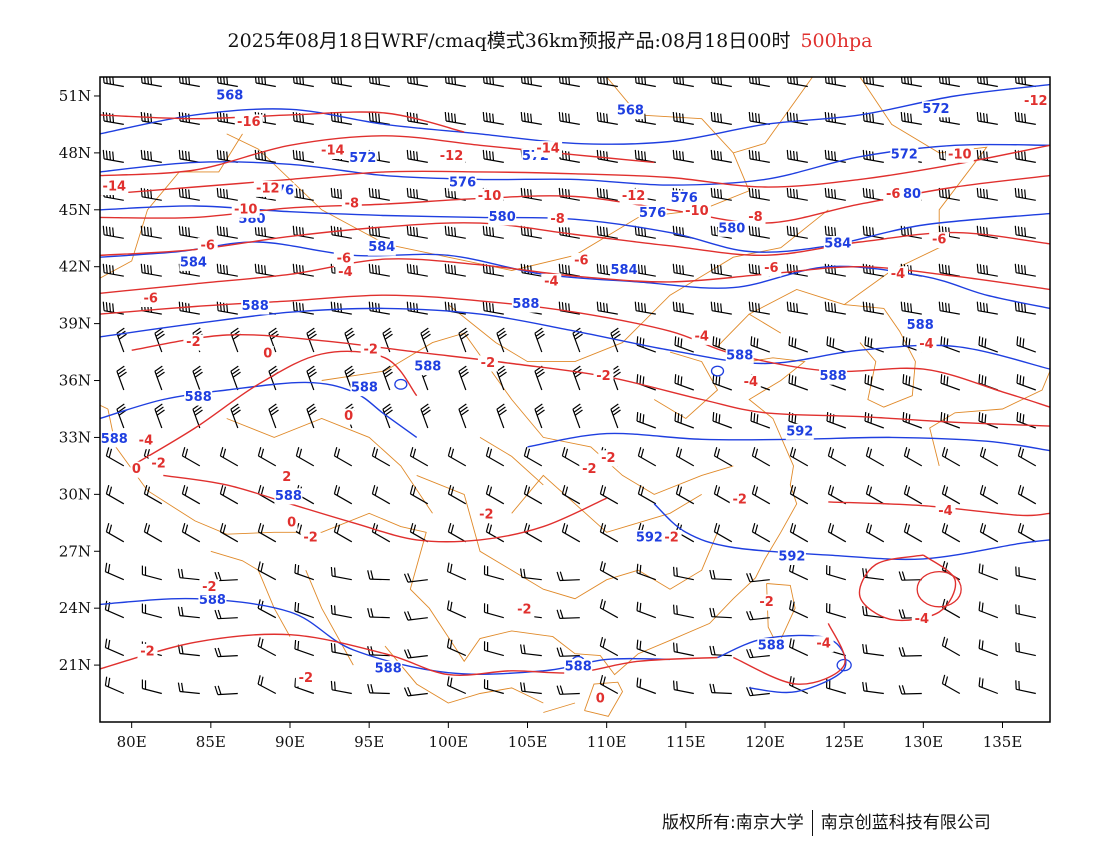 The height and width of the screenshot is (850, 1100). What do you see at coordinates (731, 228) in the screenshot?
I see `geopotential-label: 580` at bounding box center [731, 228].